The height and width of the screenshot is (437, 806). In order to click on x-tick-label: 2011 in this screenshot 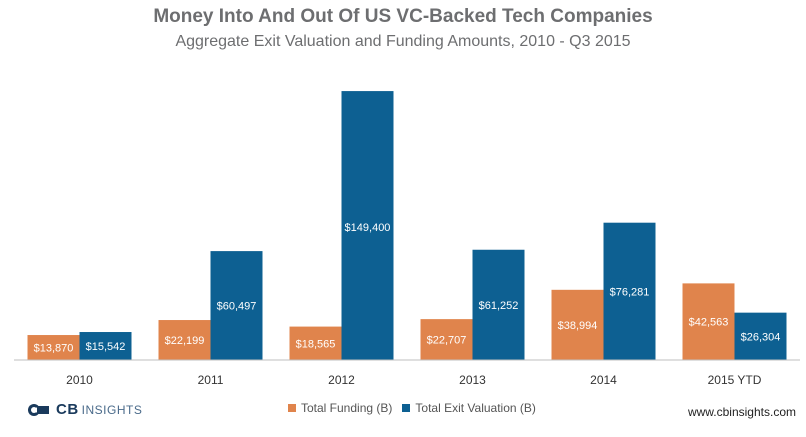, I will do `click(211, 380)`.